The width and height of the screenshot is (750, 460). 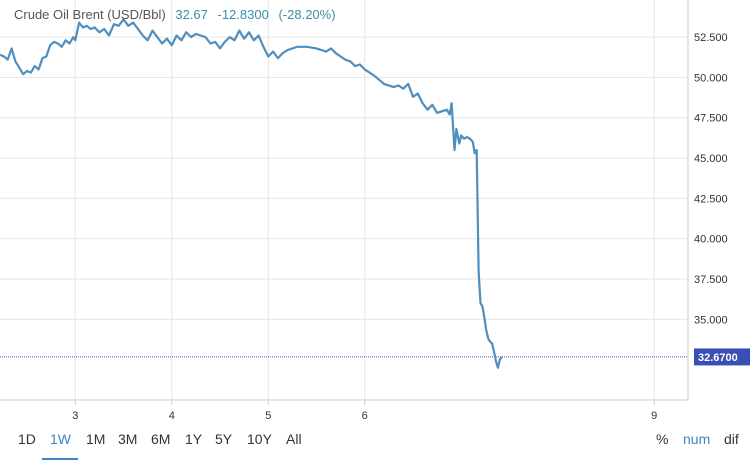 I want to click on range-button-5y: 5Y, so click(x=224, y=439).